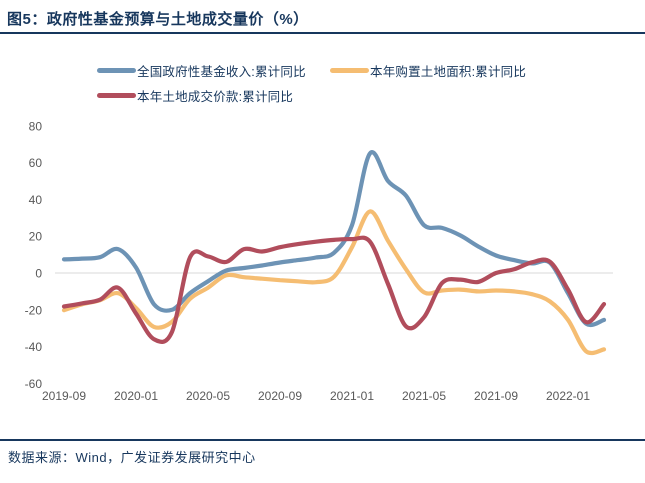 Image resolution: width=645 pixels, height=483 pixels. I want to click on legend-row: 本年土地成交价款:累计同比, so click(311, 95).